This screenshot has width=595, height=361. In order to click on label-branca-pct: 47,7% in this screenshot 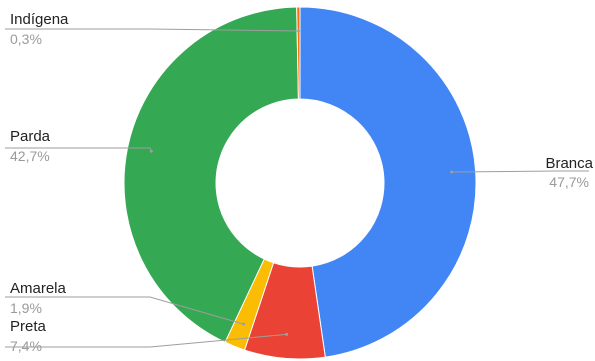, I will do `click(569, 182)`.